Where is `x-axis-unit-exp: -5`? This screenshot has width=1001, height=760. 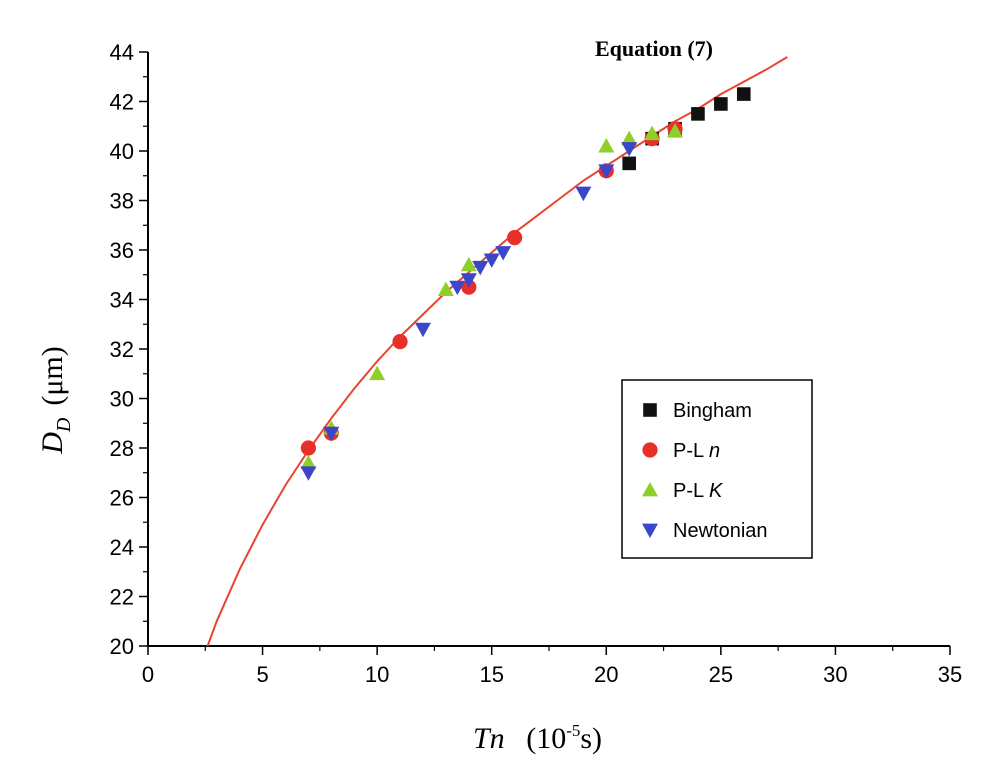
x-axis-unit-exp: -5 is located at coordinates (573, 730).